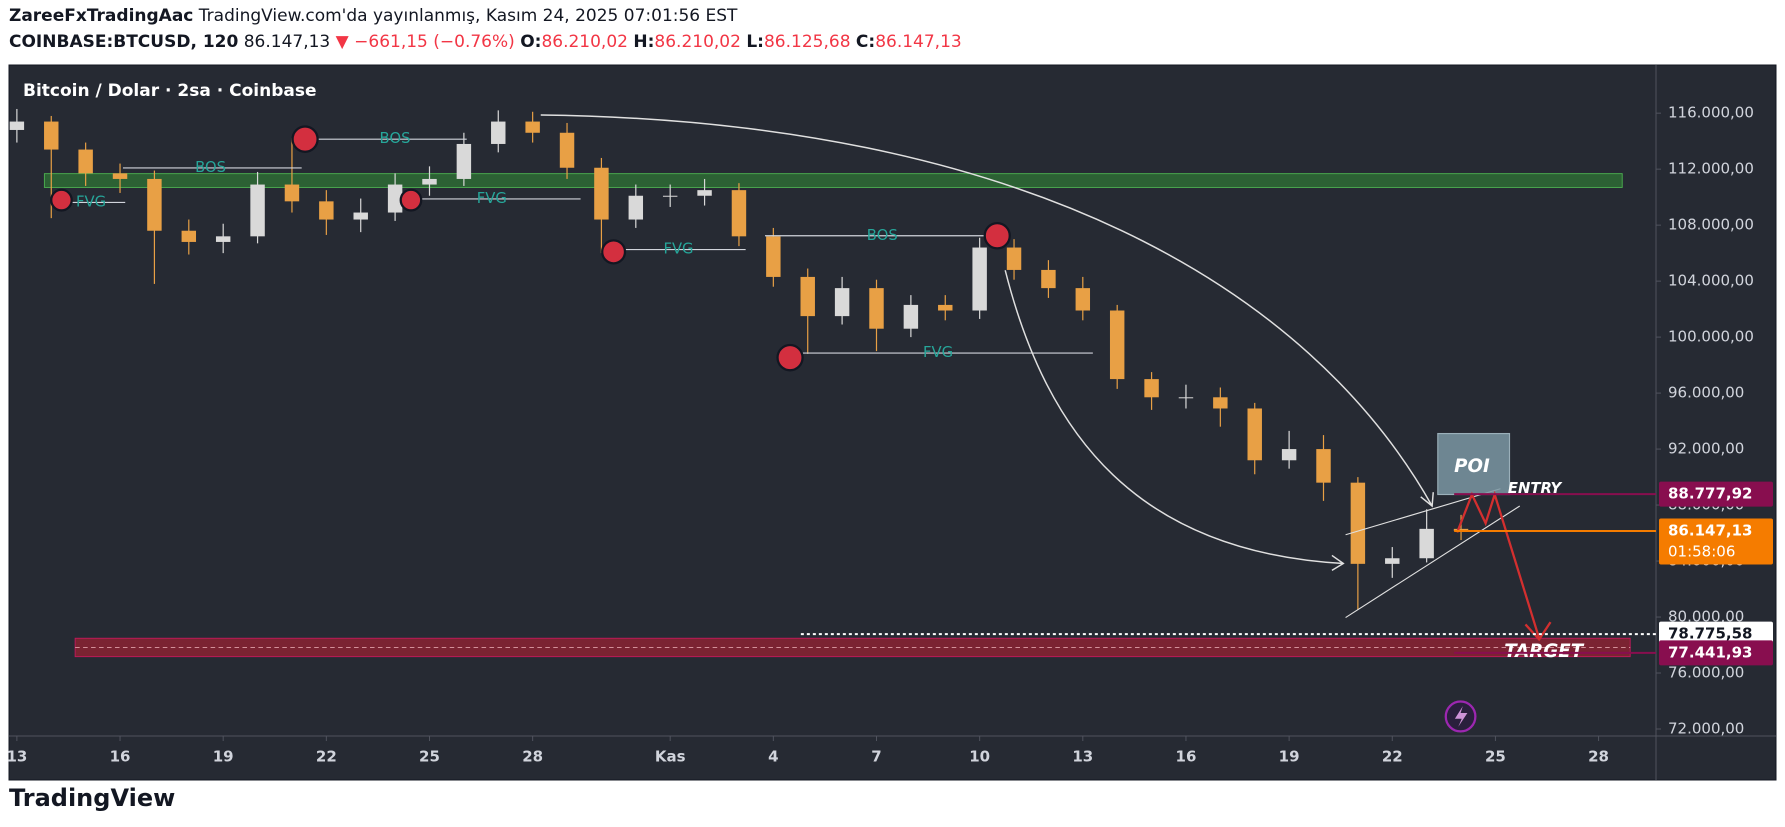 Image resolution: width=1785 pixels, height=827 pixels. Describe the element at coordinates (584, 42) in the screenshot. I see `open-value: 86.210,02` at that location.